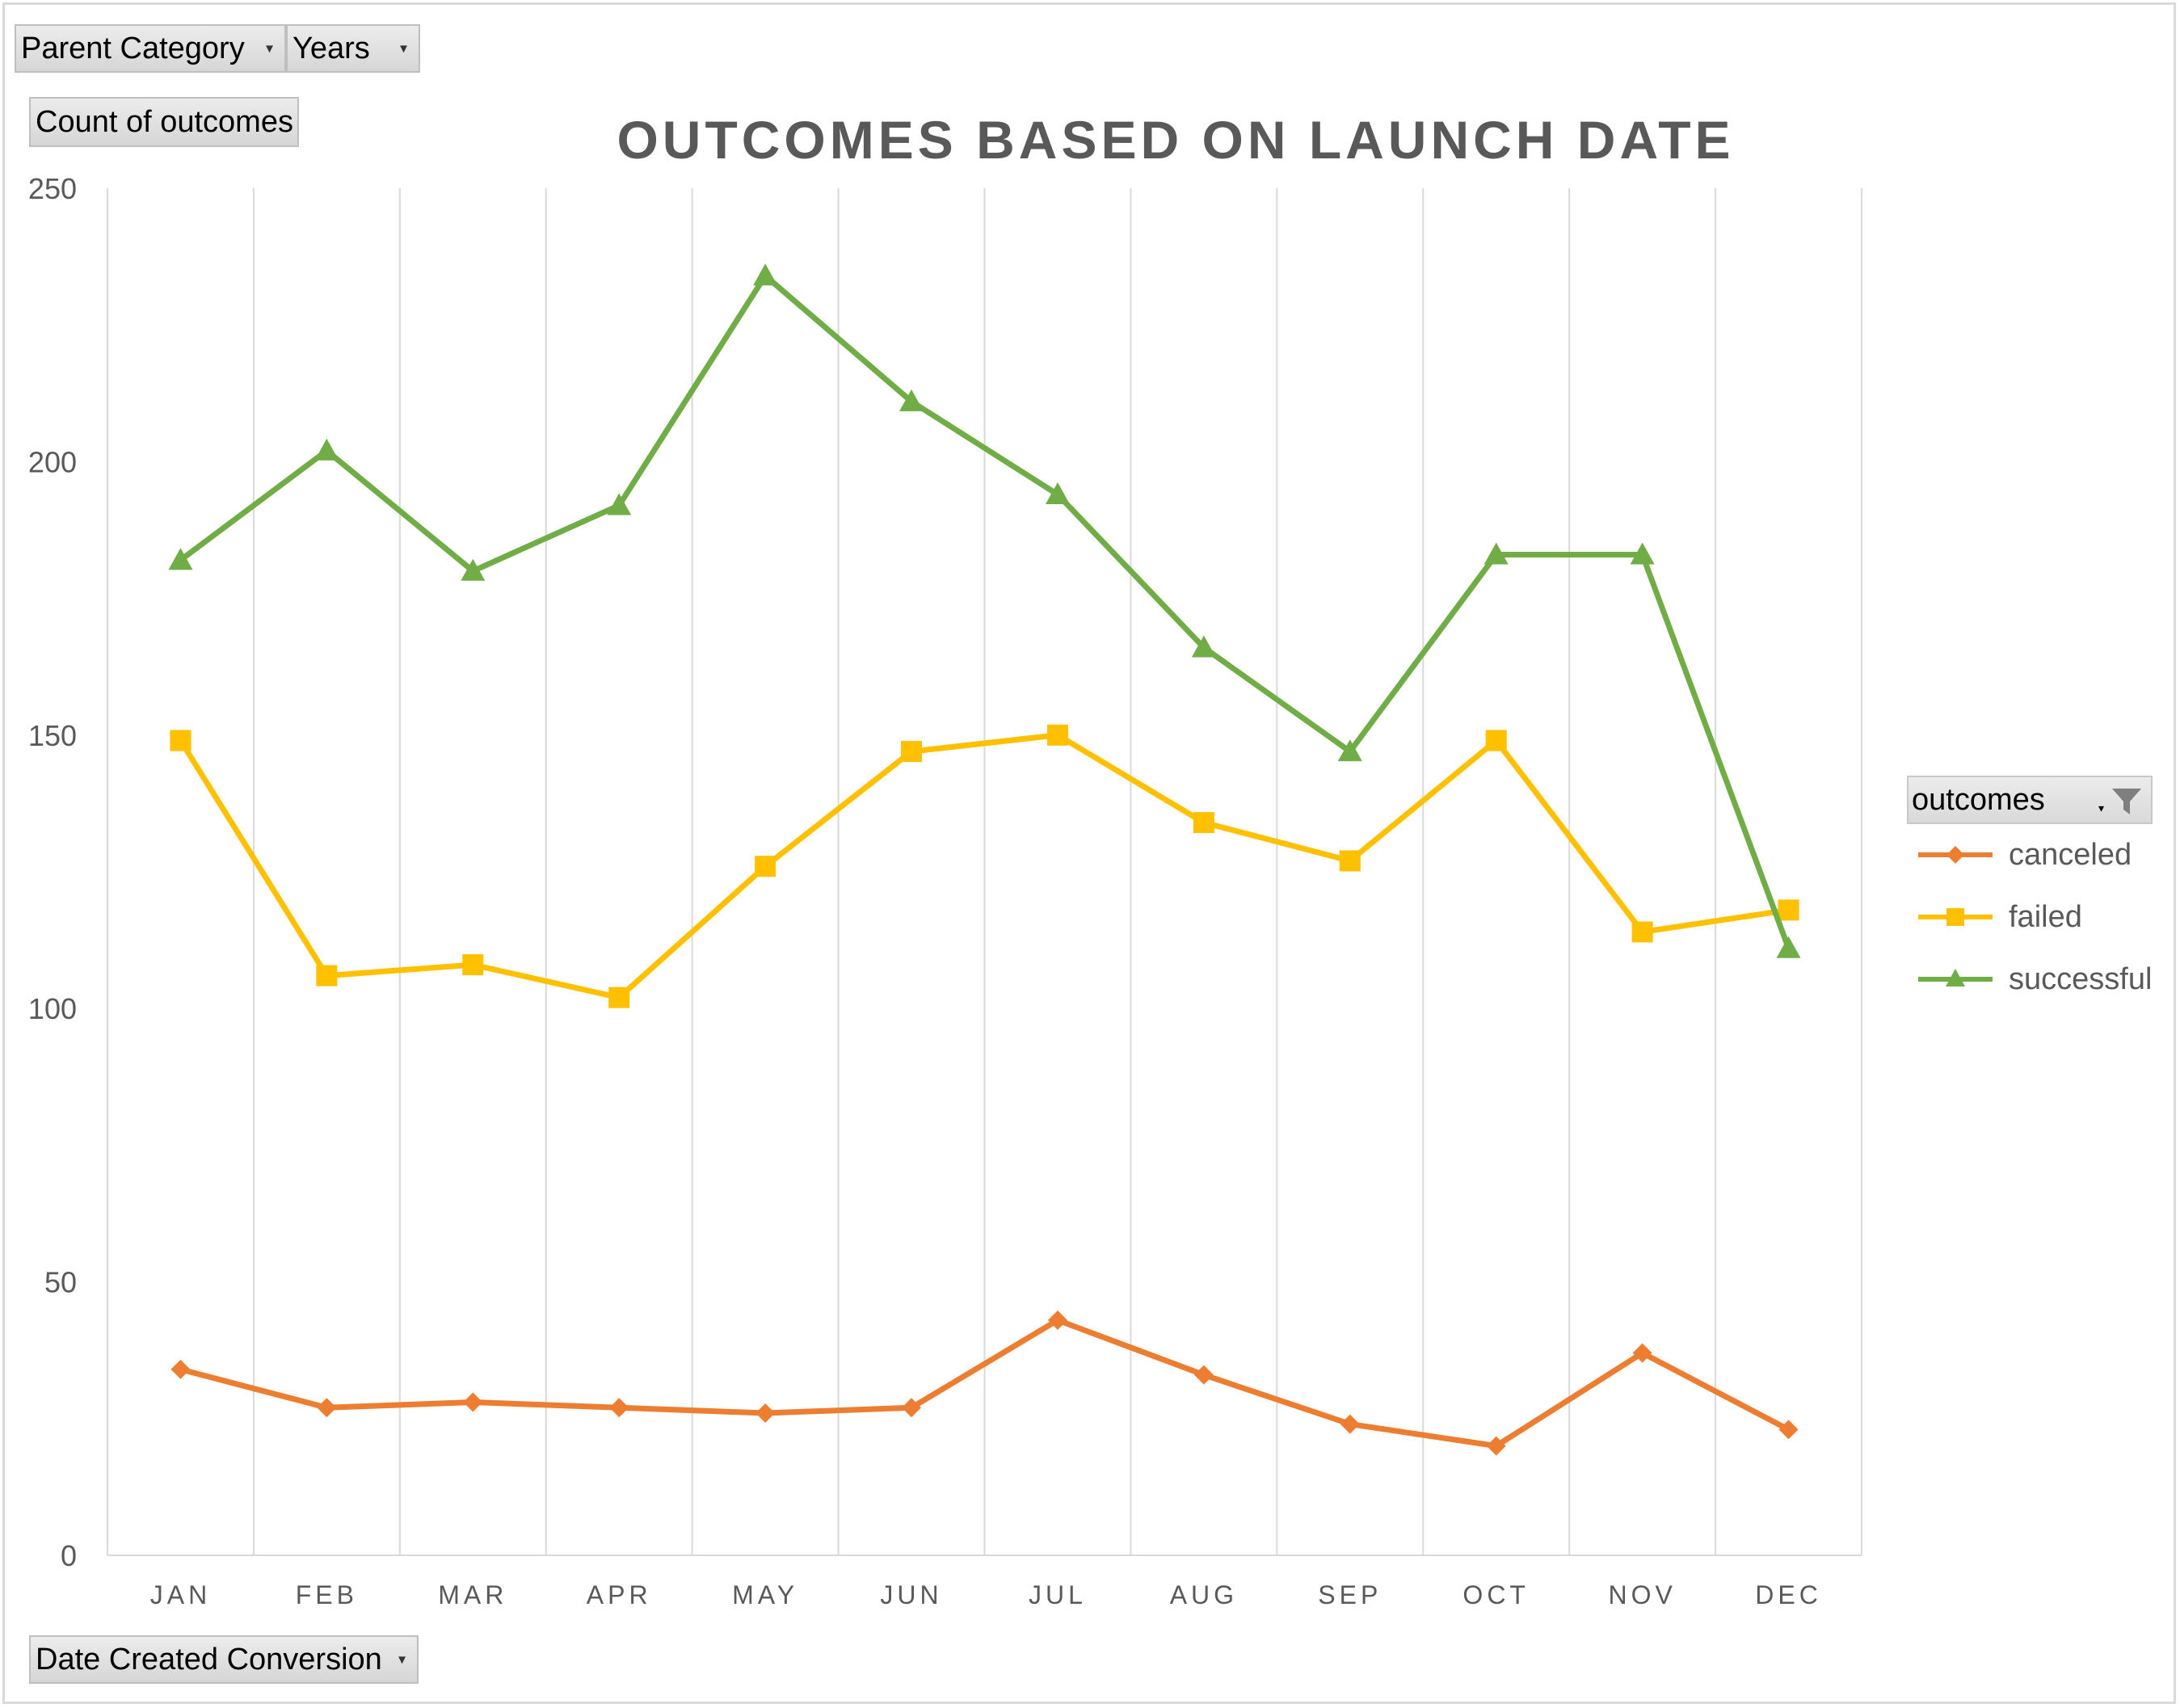 This screenshot has width=2180, height=1708. I want to click on legend-item-successful: successful, so click(2035, 979).